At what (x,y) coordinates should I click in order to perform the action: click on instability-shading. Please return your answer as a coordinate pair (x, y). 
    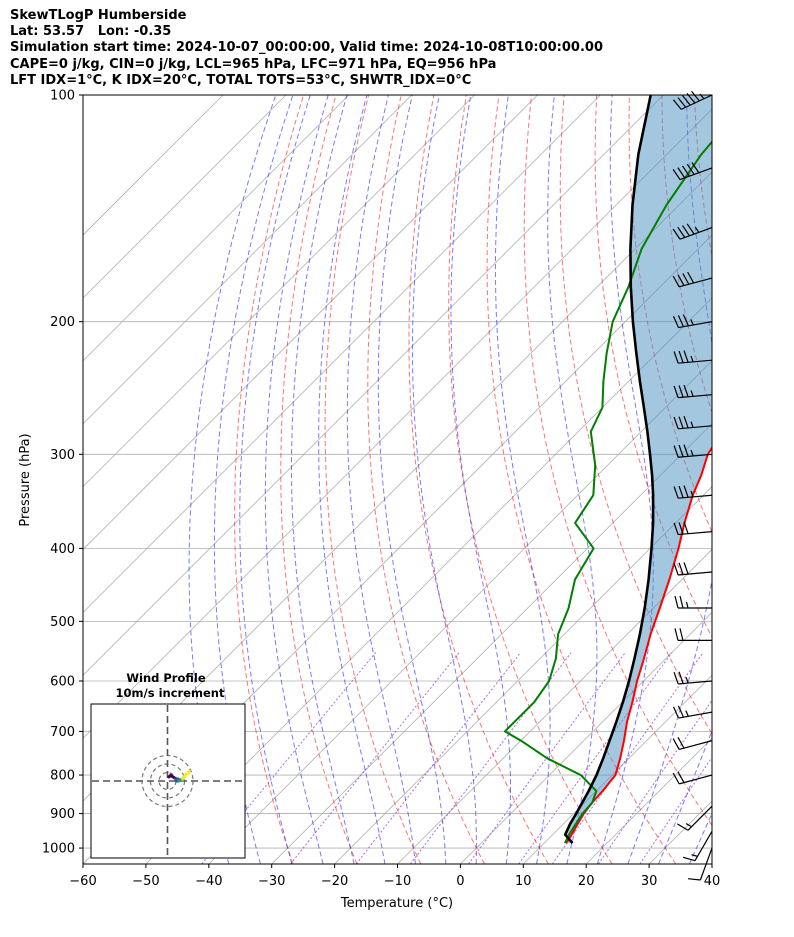
    Looking at the image, I should click on (638, 469).